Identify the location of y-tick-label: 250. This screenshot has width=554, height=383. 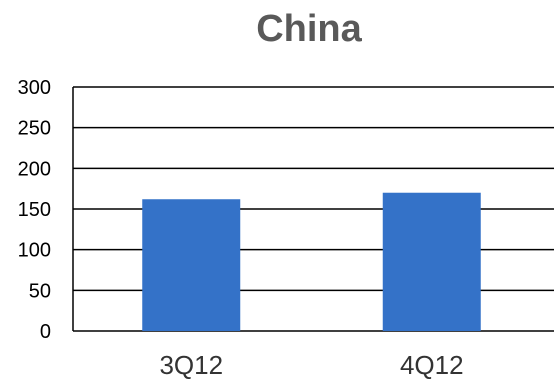
(34, 129).